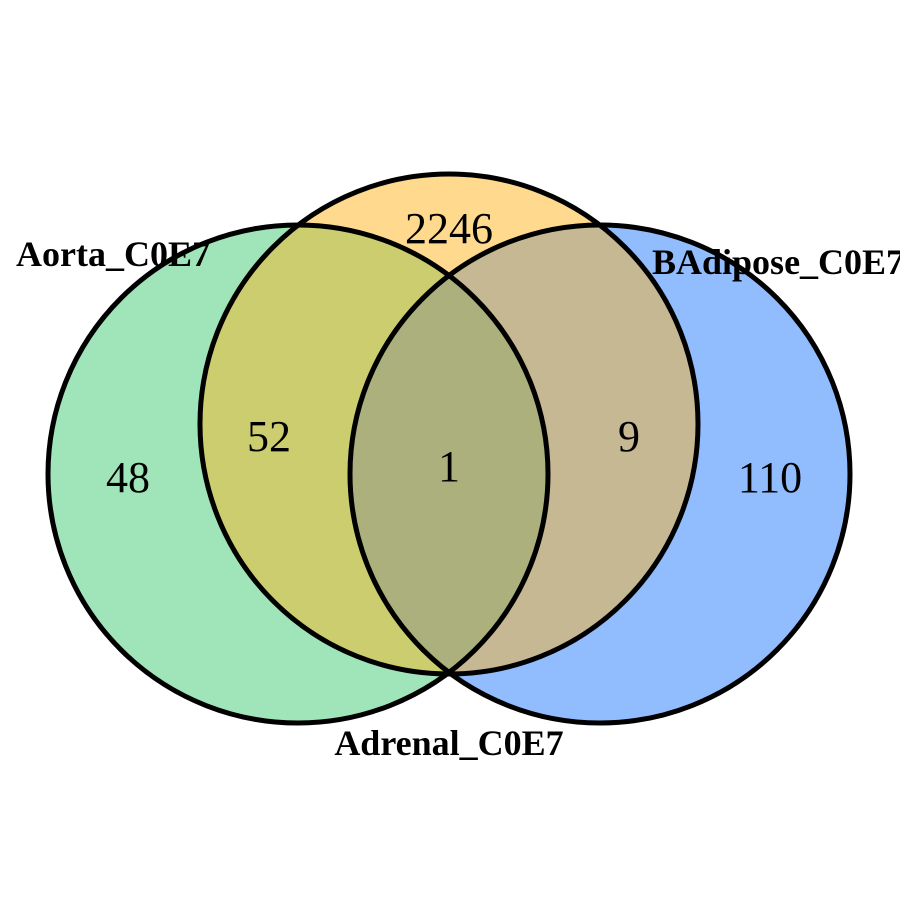 Image resolution: width=900 pixels, height=900 pixels. Describe the element at coordinates (629, 436) in the screenshot. I see `count-adrenal-badipose: 9` at that location.